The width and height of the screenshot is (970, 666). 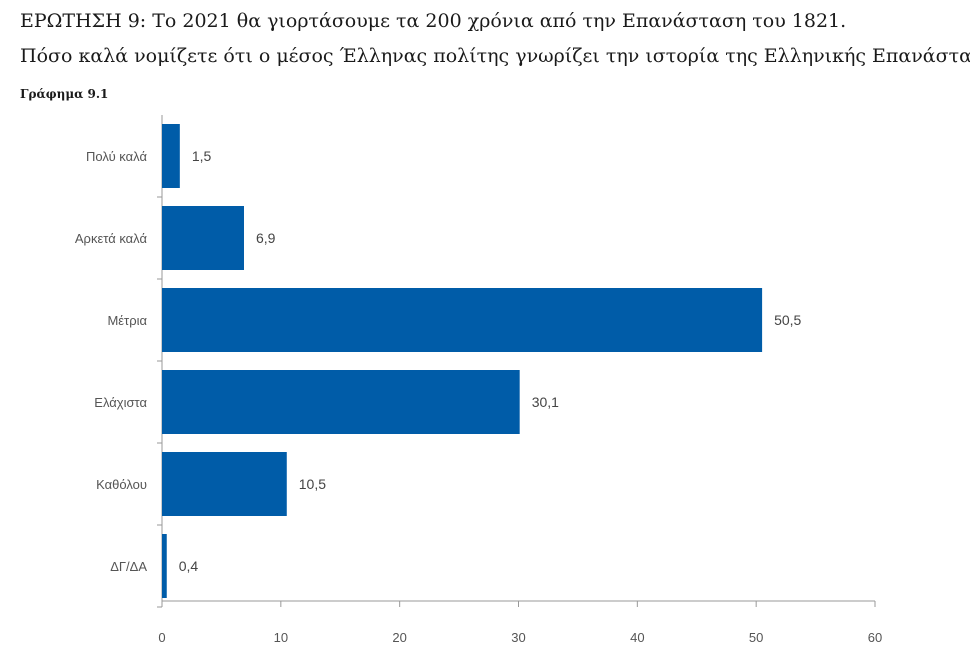 I want to click on data-label: 10,5, so click(x=312, y=484).